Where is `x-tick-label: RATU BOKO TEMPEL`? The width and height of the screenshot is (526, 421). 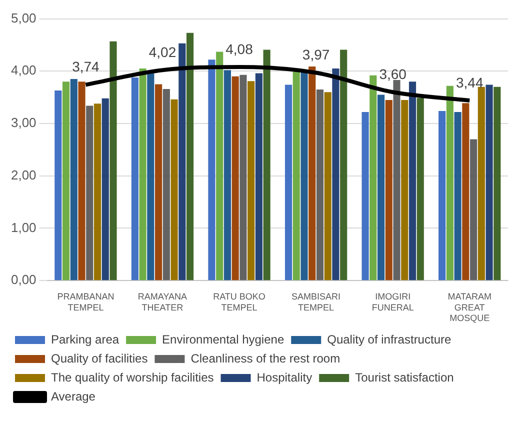
x-tick-label: RATU BOKO TEMPEL is located at coordinates (239, 301).